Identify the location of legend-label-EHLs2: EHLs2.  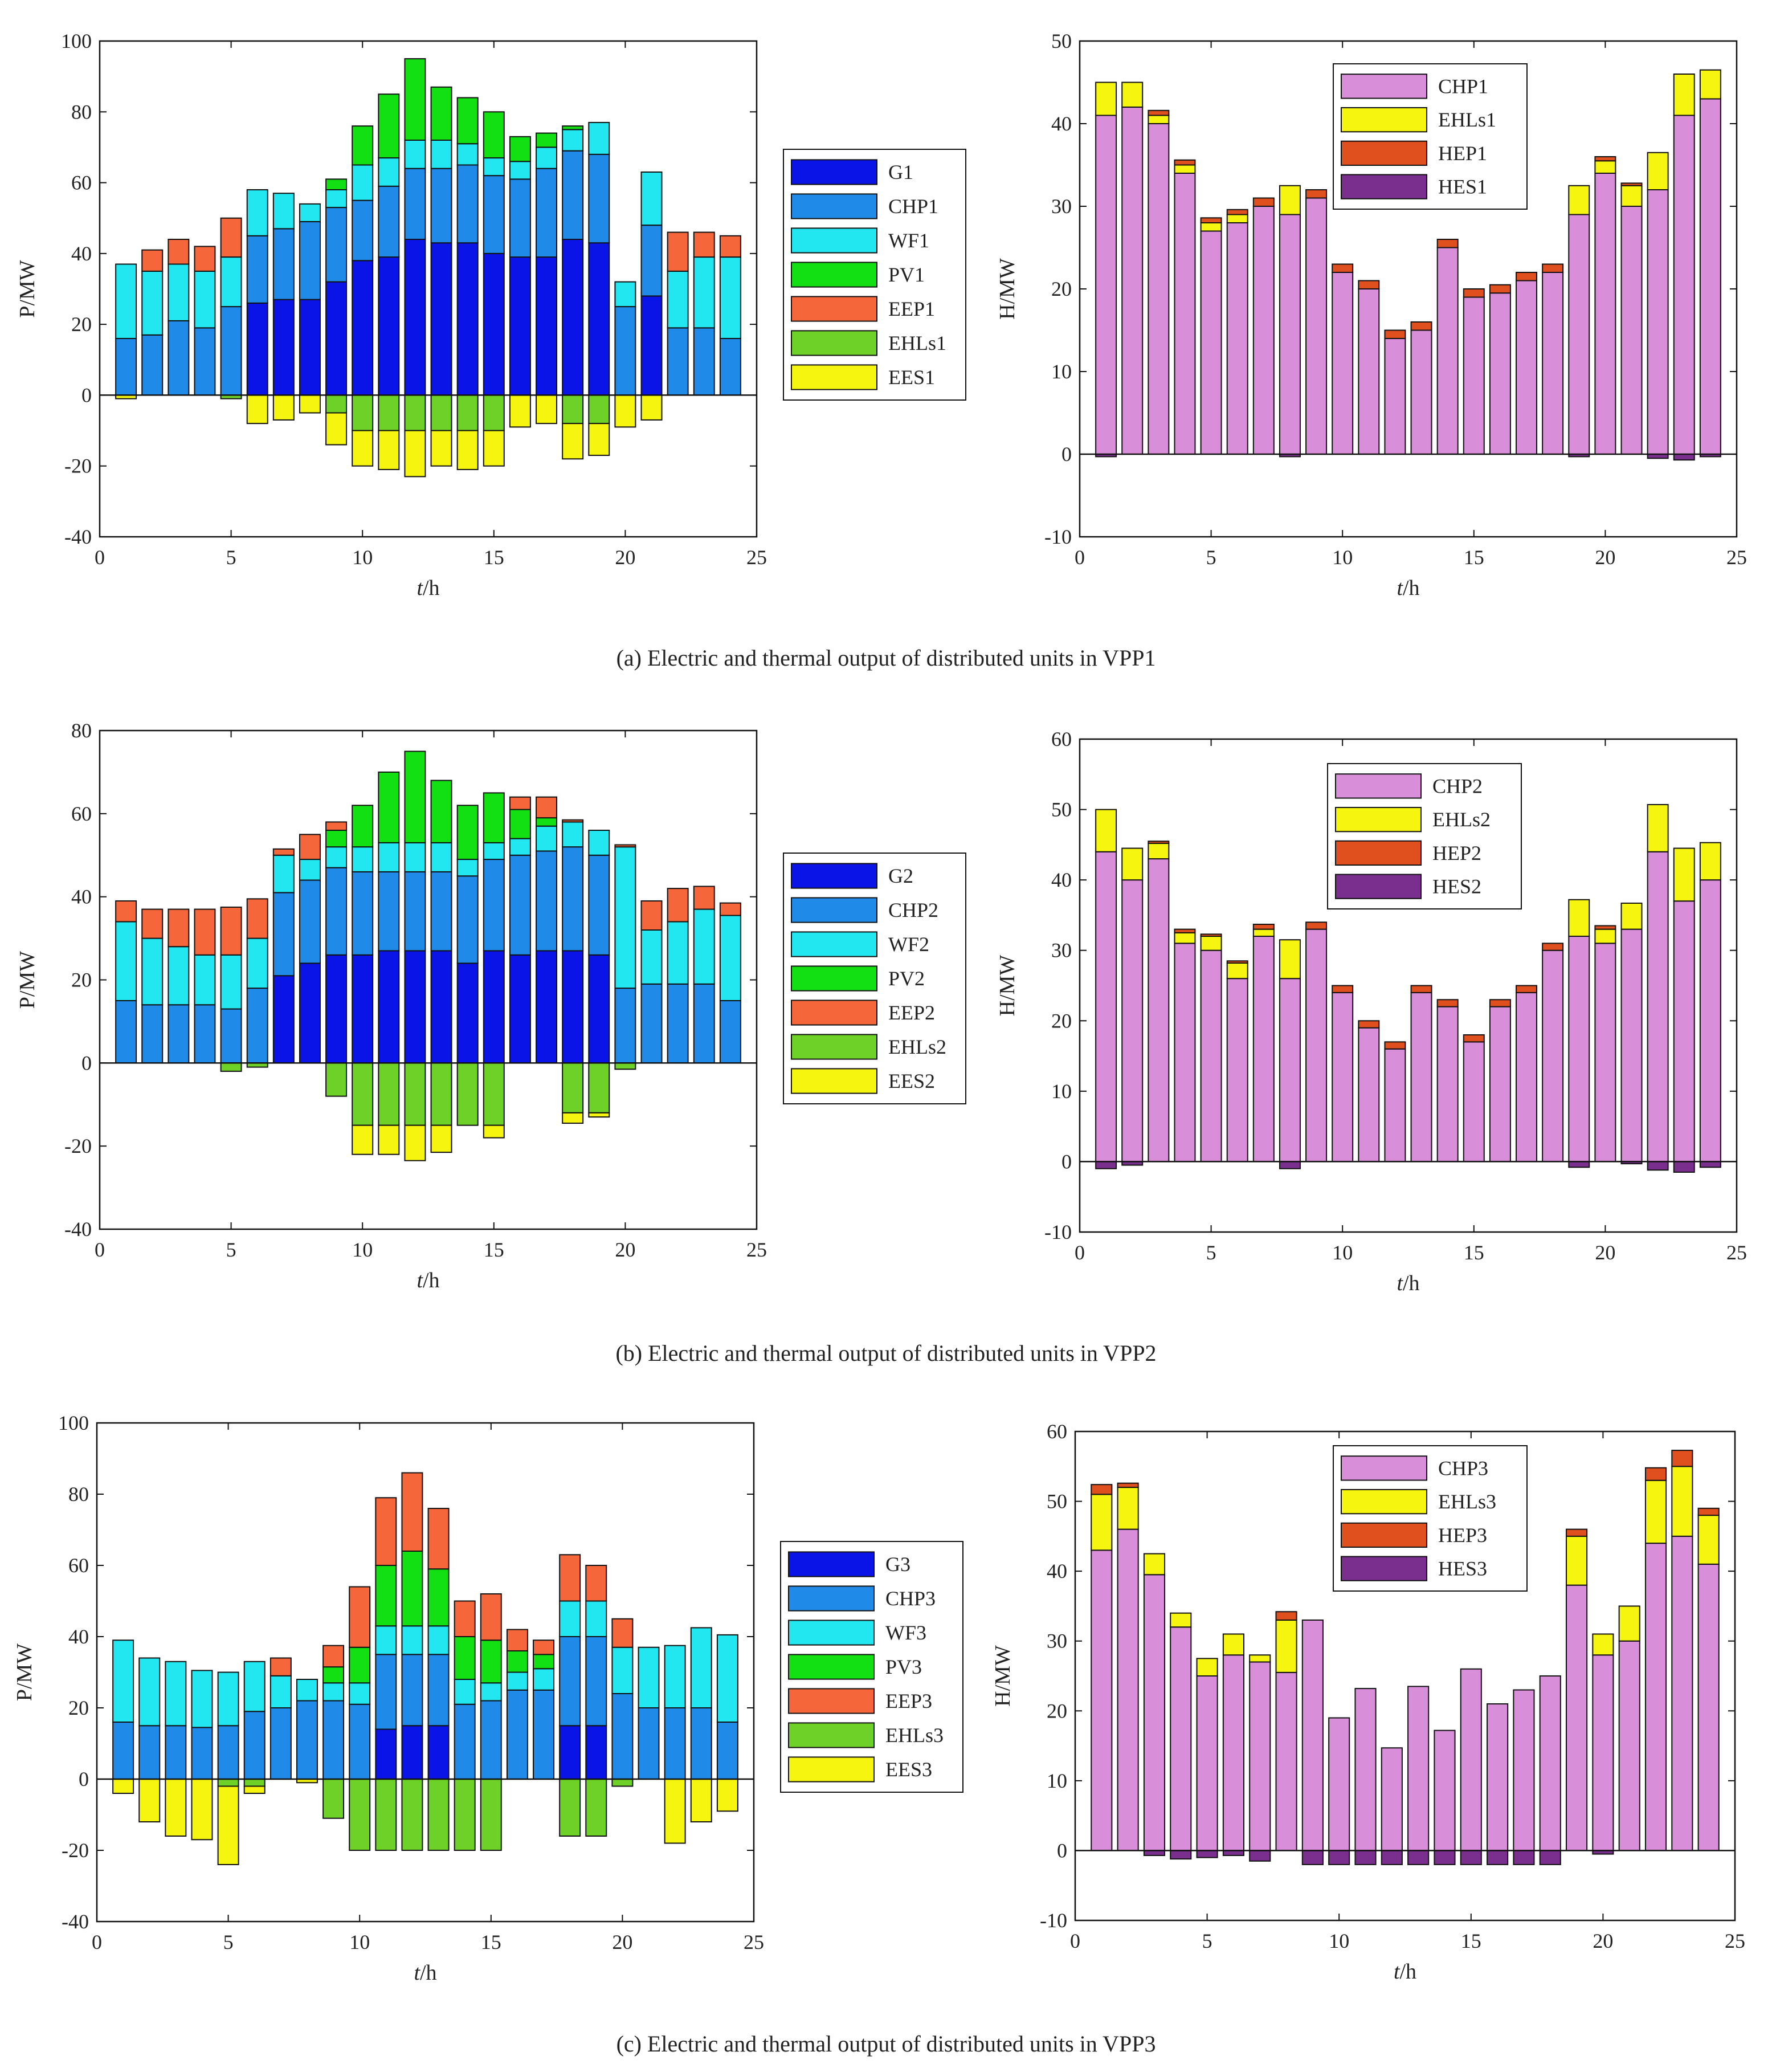
(1462, 819).